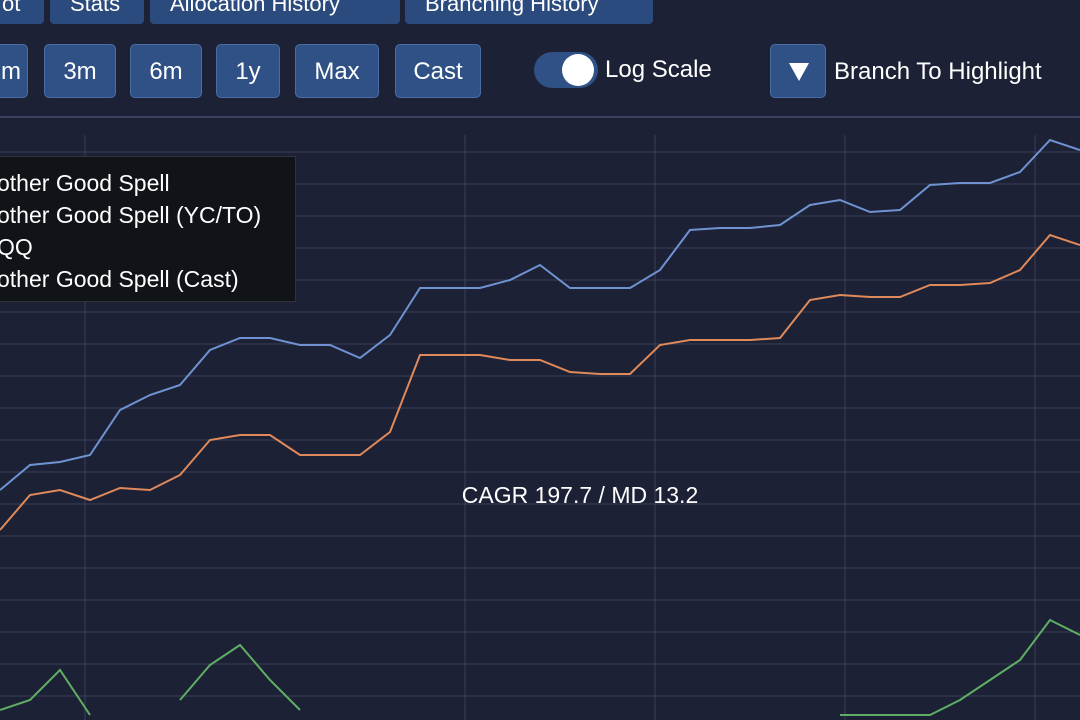  Describe the element at coordinates (337, 71) in the screenshot. I see `range-button: Max` at that location.